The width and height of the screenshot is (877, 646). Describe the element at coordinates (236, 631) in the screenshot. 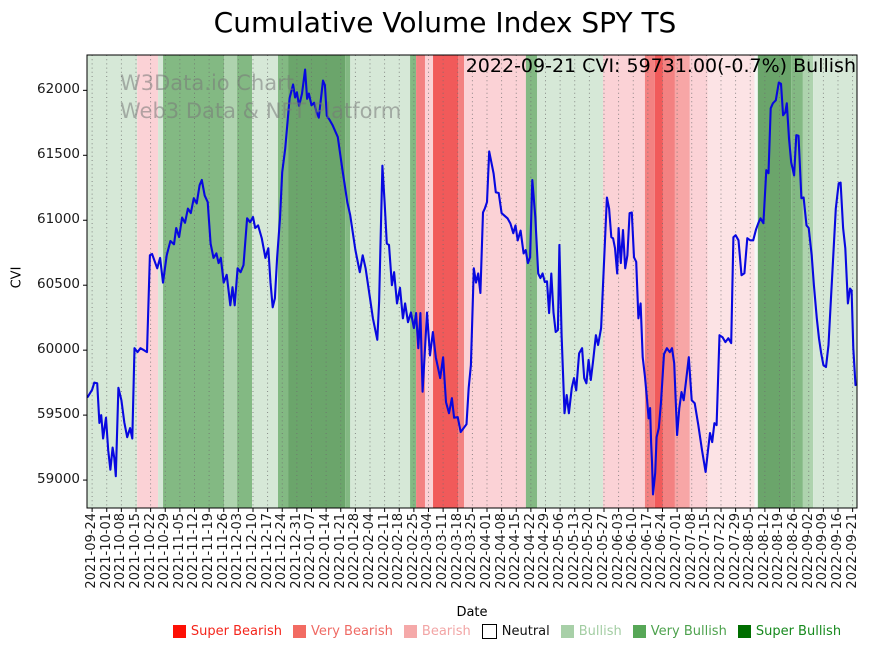

I see `legend-label: Super Bearish` at that location.